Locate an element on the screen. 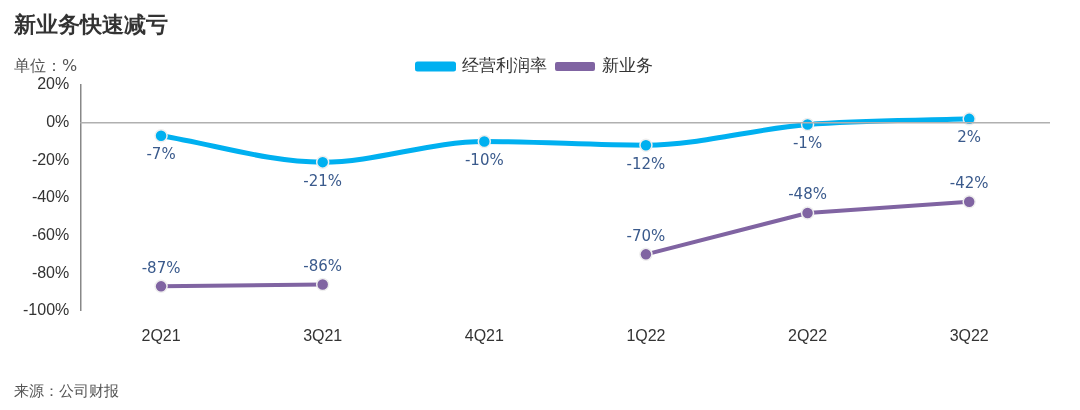 This screenshot has height=410, width=1080. data-label: 2% is located at coordinates (969, 137).